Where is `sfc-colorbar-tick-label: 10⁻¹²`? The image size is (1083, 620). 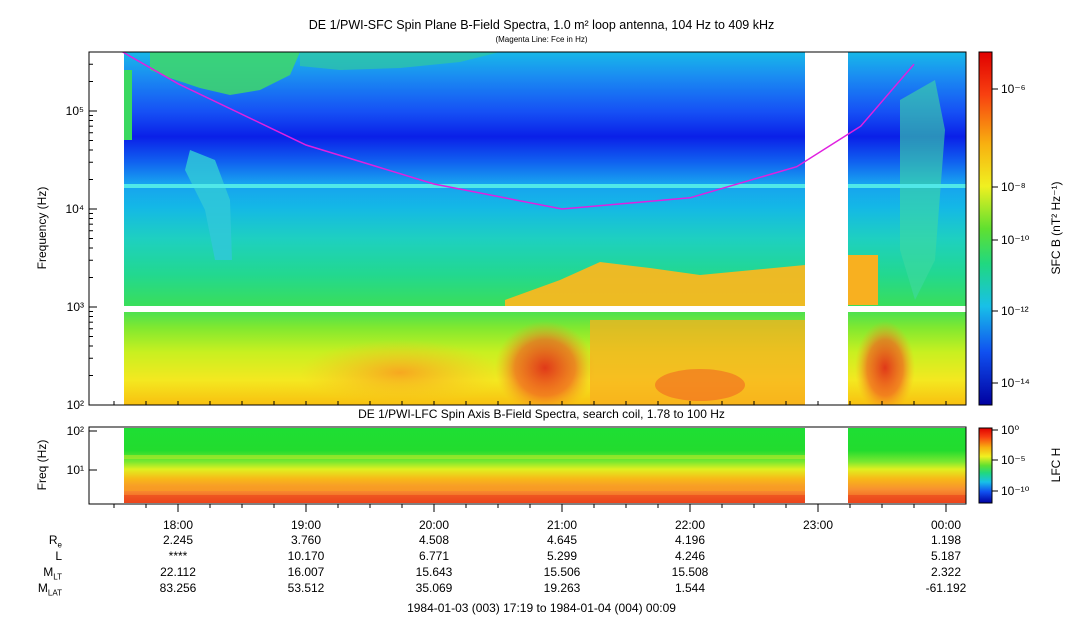
sfc-colorbar-tick-label: 10⁻¹² is located at coordinates (1015, 311).